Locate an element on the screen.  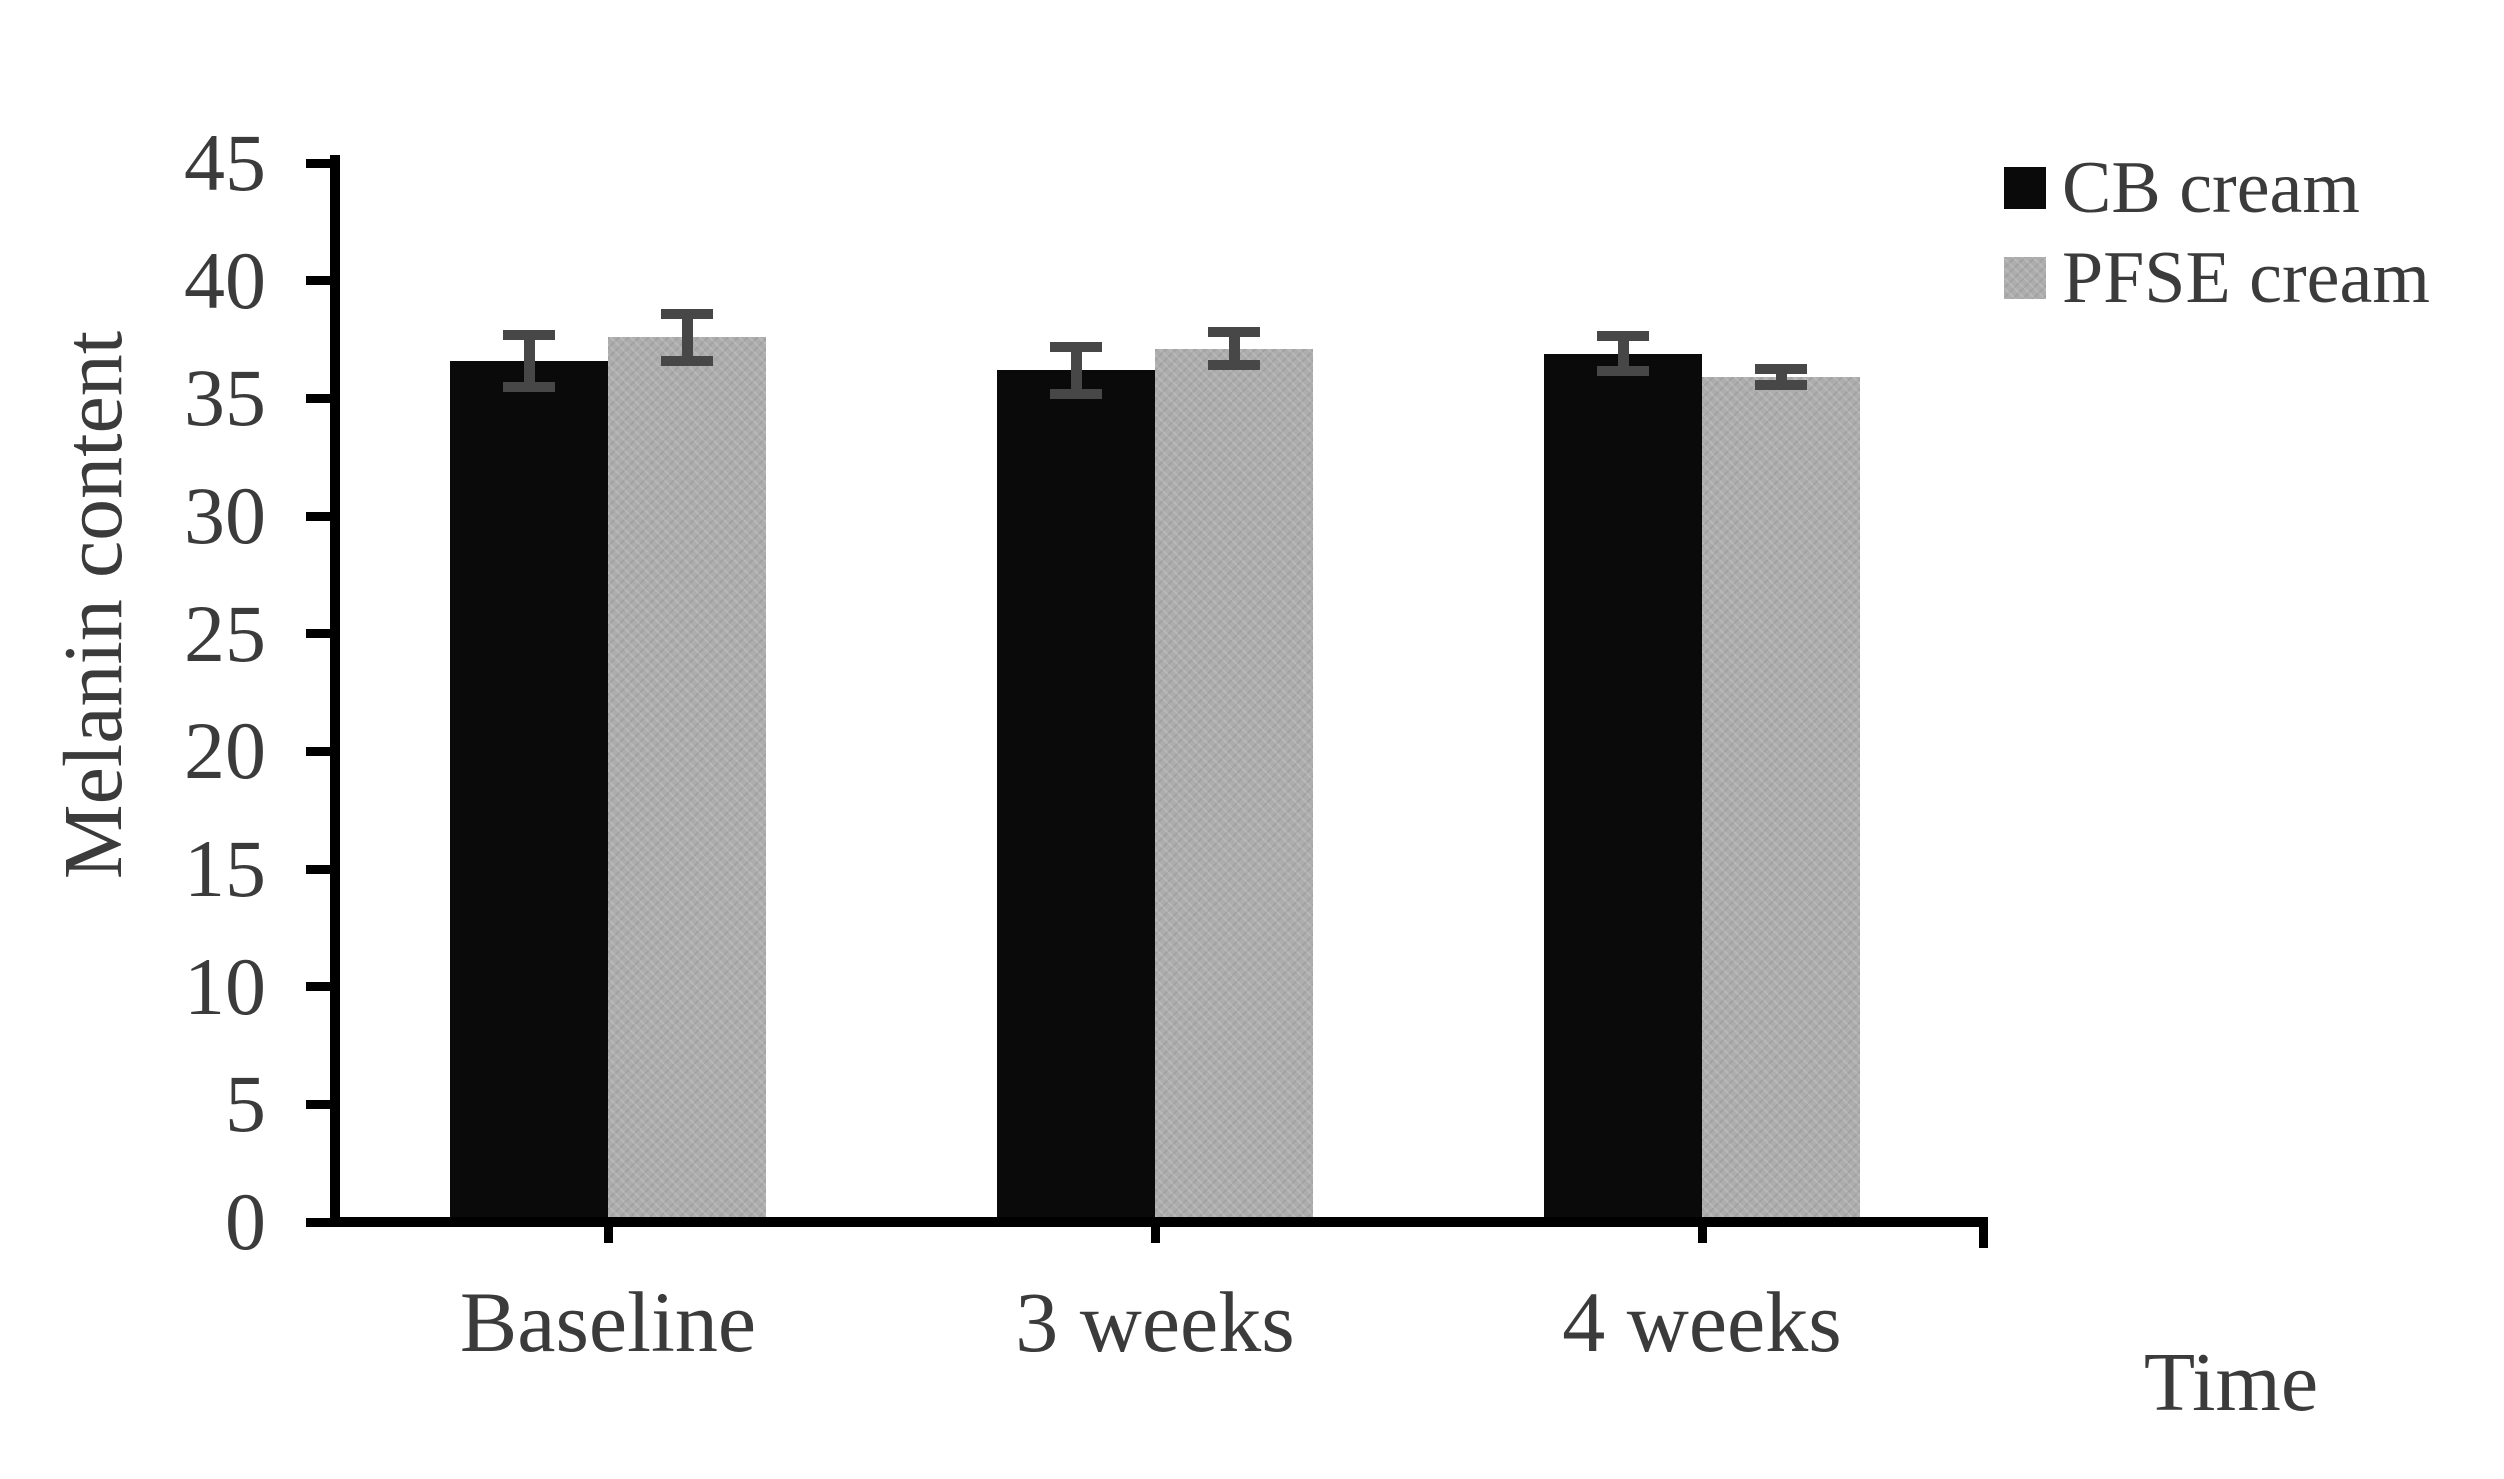
y-tick-label: 30 is located at coordinates (225, 515).